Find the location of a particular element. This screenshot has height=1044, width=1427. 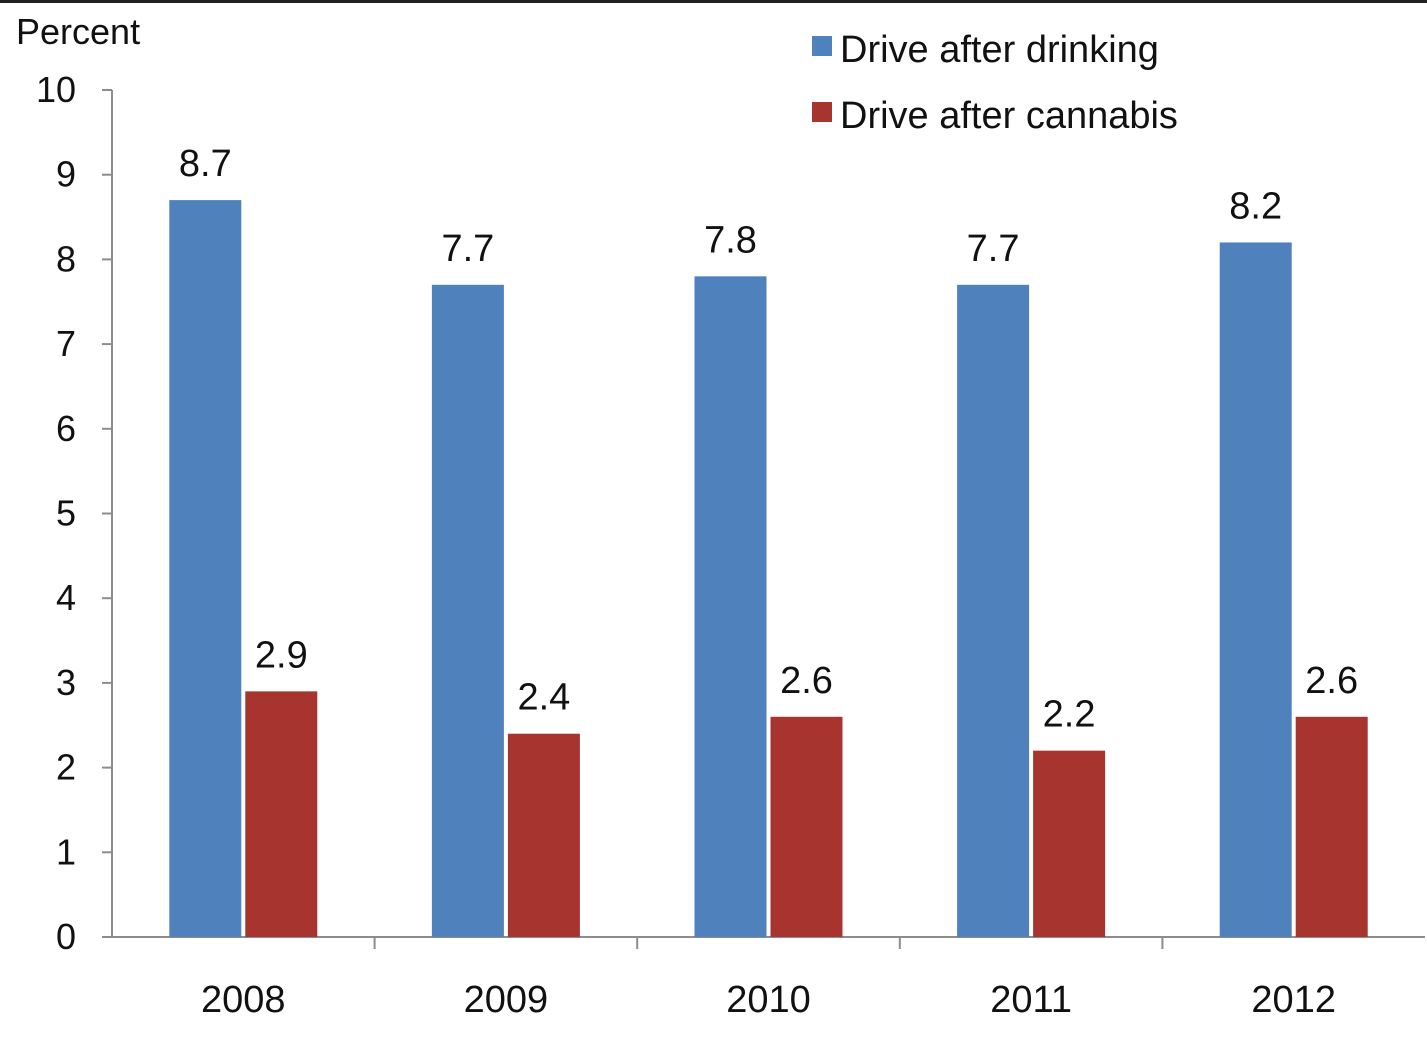

y-axis-label: Percent is located at coordinates (78, 31).